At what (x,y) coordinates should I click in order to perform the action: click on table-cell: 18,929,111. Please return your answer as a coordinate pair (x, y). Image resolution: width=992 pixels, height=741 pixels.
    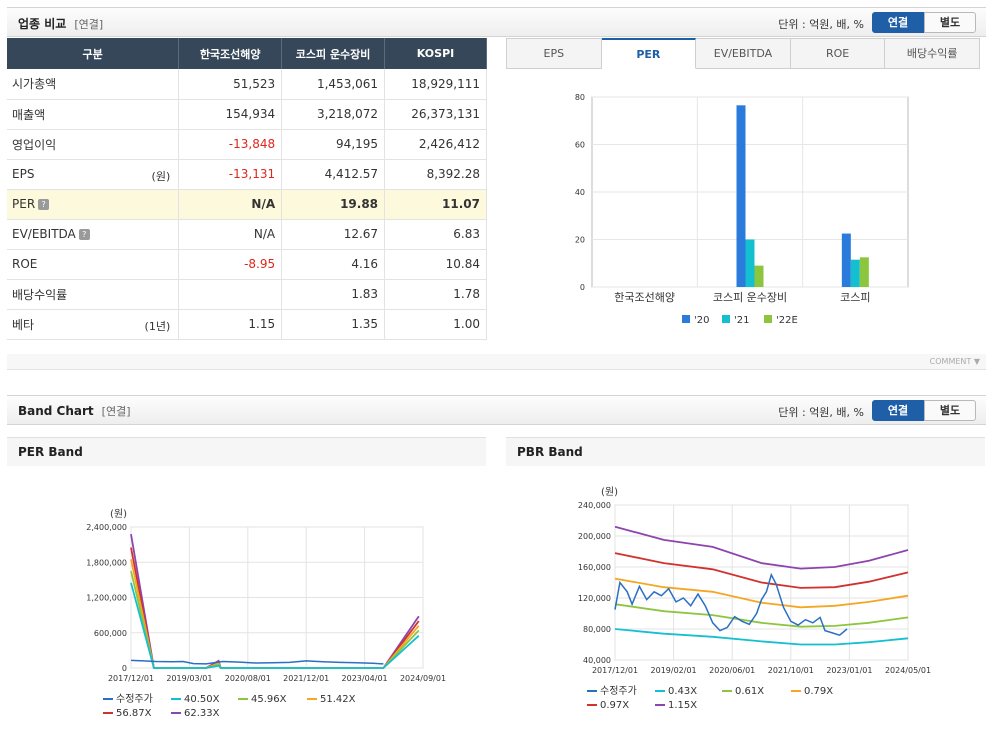
    Looking at the image, I should click on (435, 84).